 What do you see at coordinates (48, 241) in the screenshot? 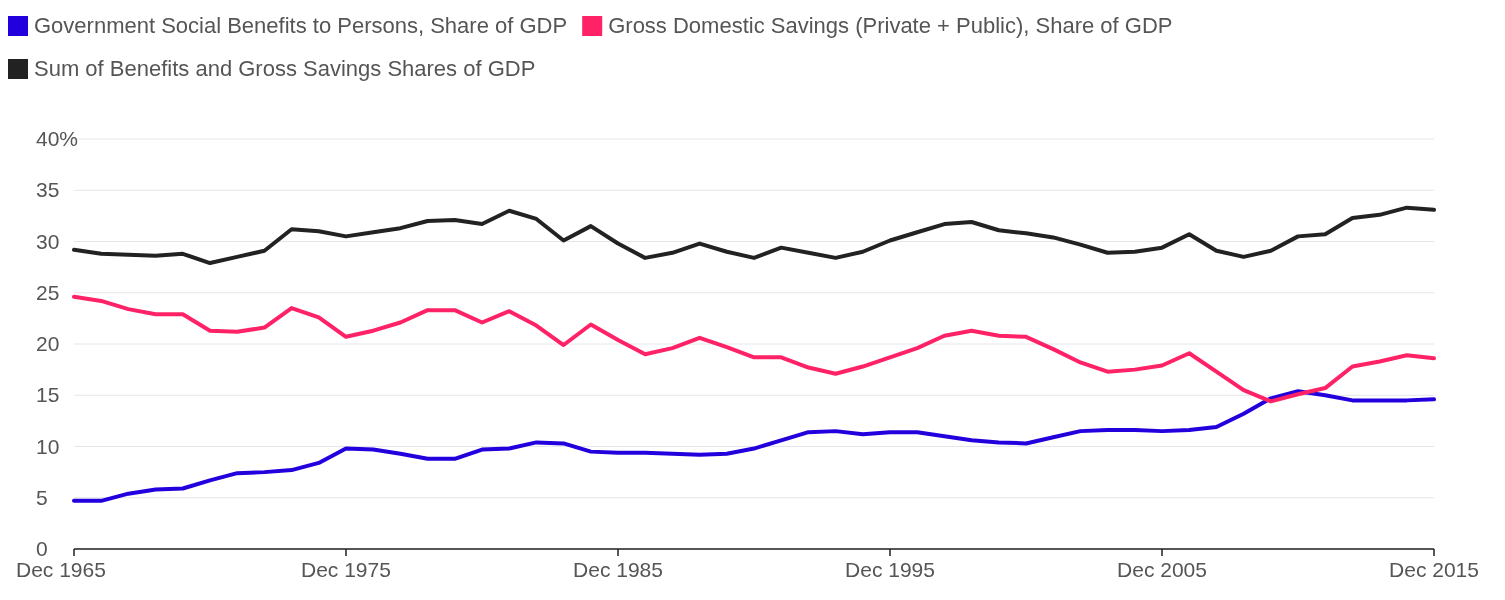
I see `y-tick-label: 30` at bounding box center [48, 241].